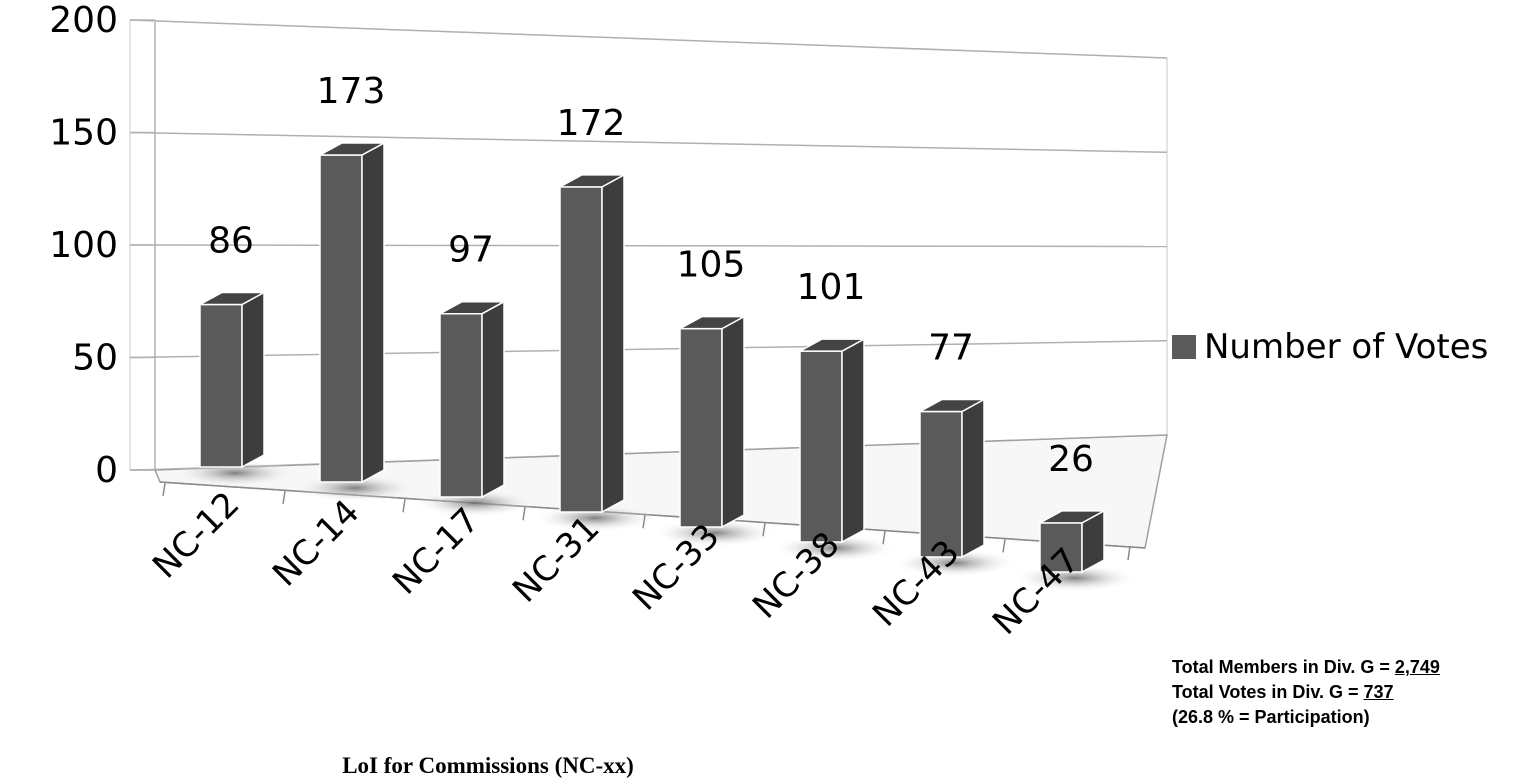 The width and height of the screenshot is (1518, 783). What do you see at coordinates (1071, 459) in the screenshot?
I see `data-label: 26` at bounding box center [1071, 459].